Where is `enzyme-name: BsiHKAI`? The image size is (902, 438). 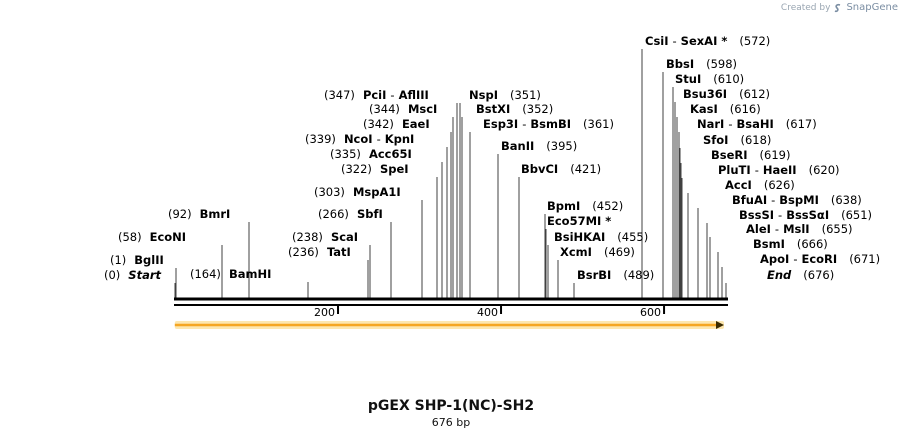
enzyme-name: BsiHKAI is located at coordinates (579, 237).